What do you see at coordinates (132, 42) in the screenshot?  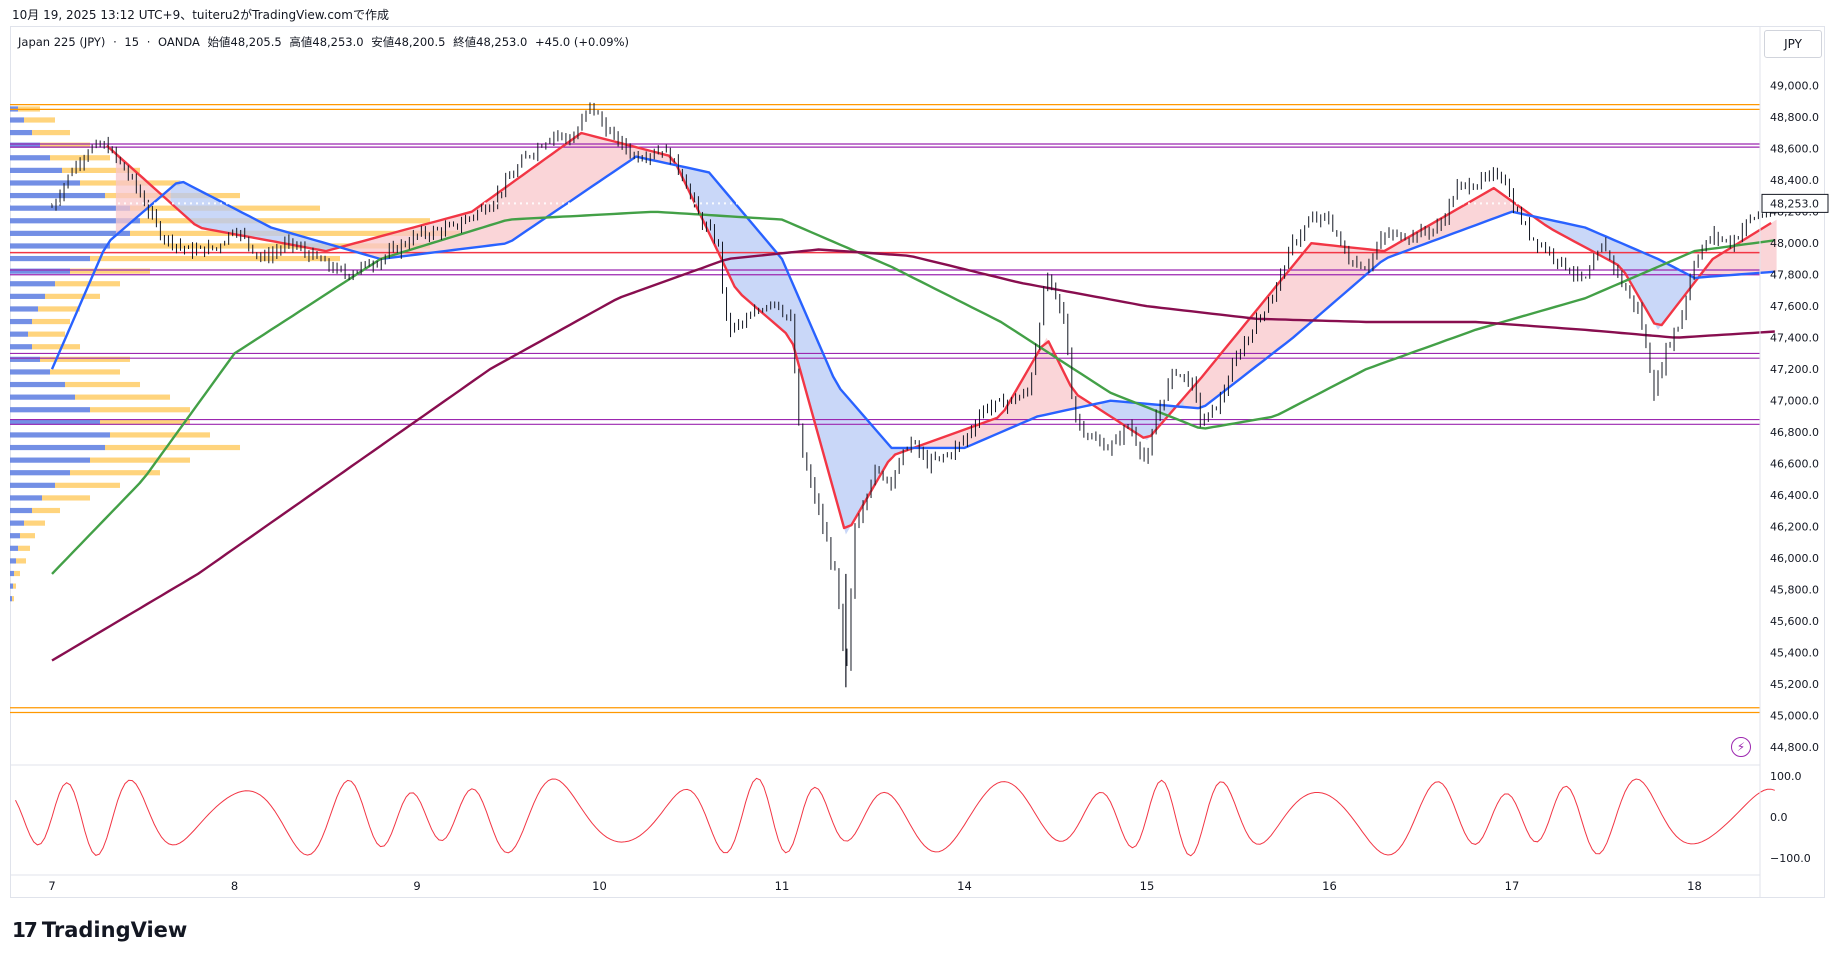 I see `legend-interval: 15` at bounding box center [132, 42].